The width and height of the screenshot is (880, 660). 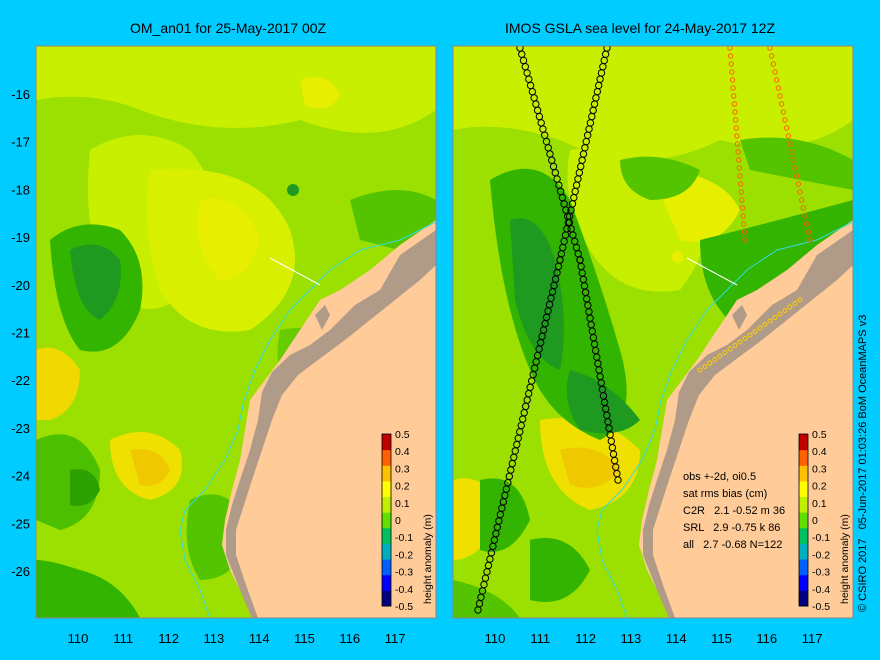 What do you see at coordinates (295, 271) in the screenshot?
I see `left-section-line` at bounding box center [295, 271].